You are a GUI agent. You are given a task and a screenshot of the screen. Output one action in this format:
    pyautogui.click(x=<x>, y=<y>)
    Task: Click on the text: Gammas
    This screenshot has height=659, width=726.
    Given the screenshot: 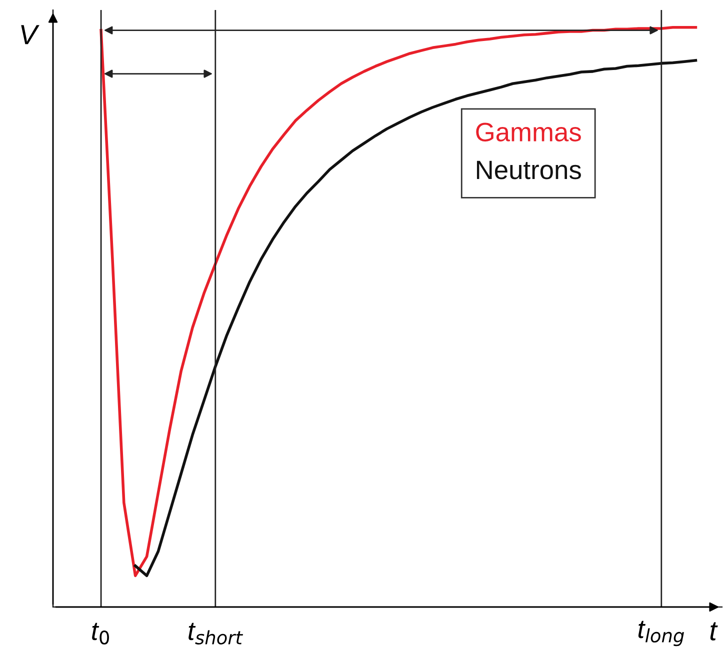 What is the action you would take?
    pyautogui.click(x=528, y=132)
    